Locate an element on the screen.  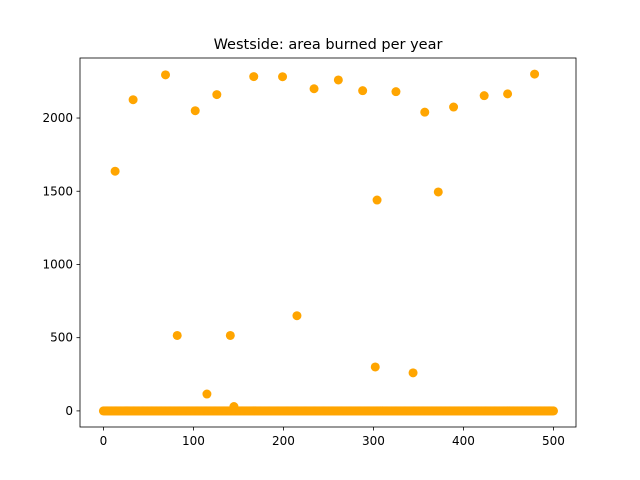
x-tick-label: 400 is located at coordinates (463, 441).